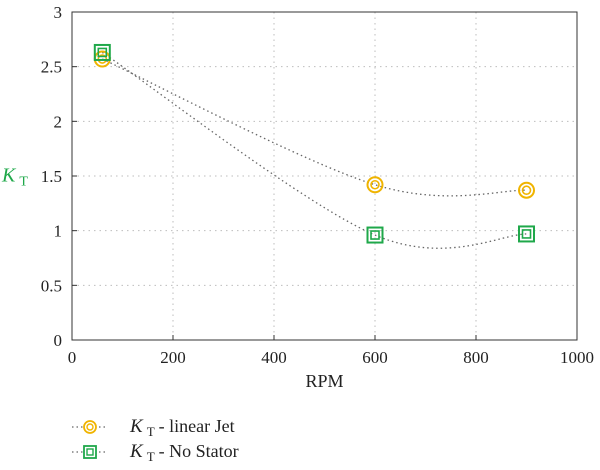 The width and height of the screenshot is (600, 470). I want to click on y-axis-title-sub: T, so click(23, 181).